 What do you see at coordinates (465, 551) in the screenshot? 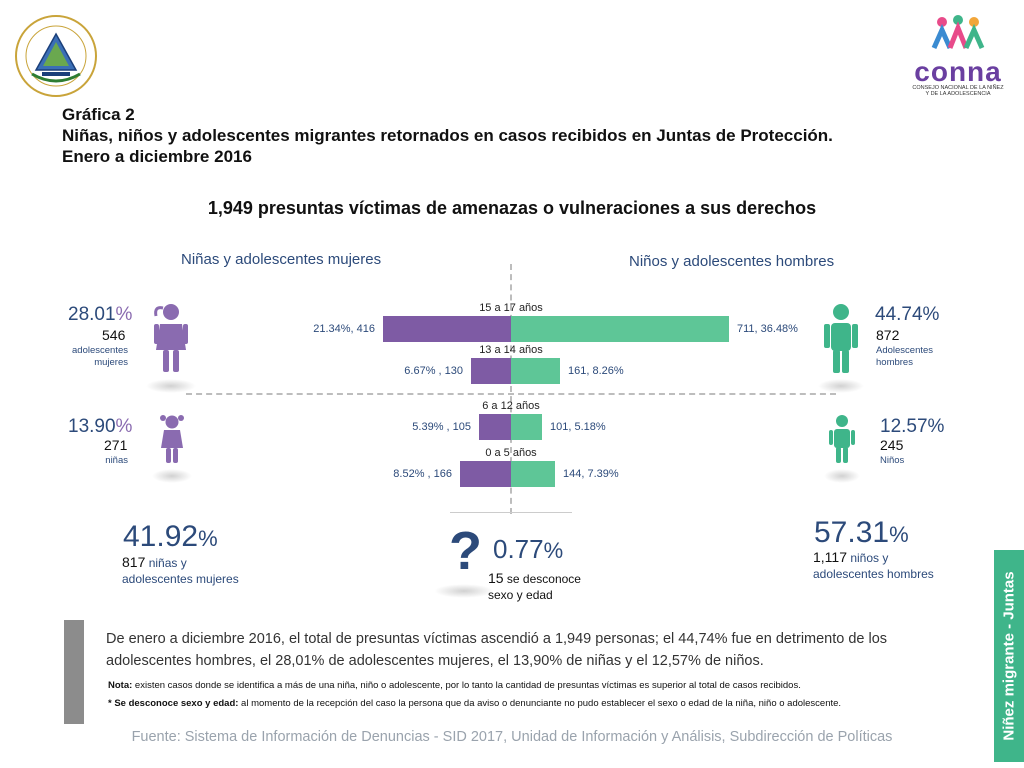
I see `question-mark-icon: ?` at bounding box center [465, 551].